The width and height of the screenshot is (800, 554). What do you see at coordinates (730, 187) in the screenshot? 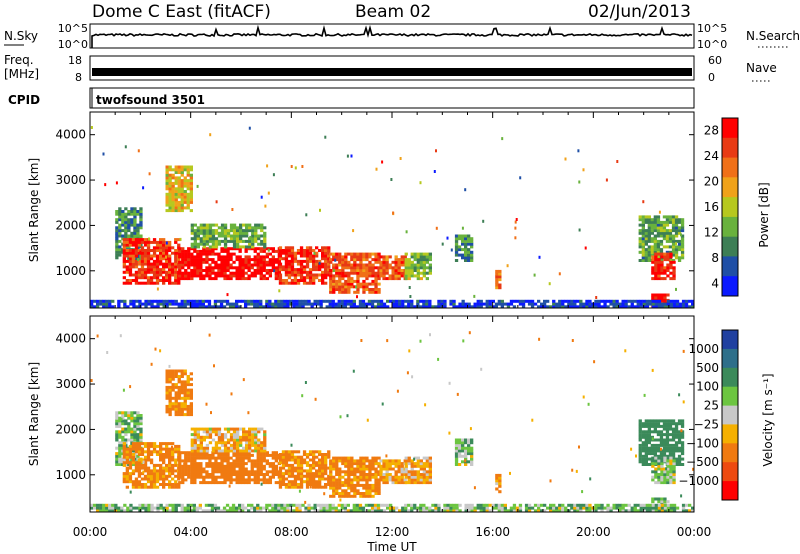
I see `colorbar-segment` at bounding box center [730, 187].